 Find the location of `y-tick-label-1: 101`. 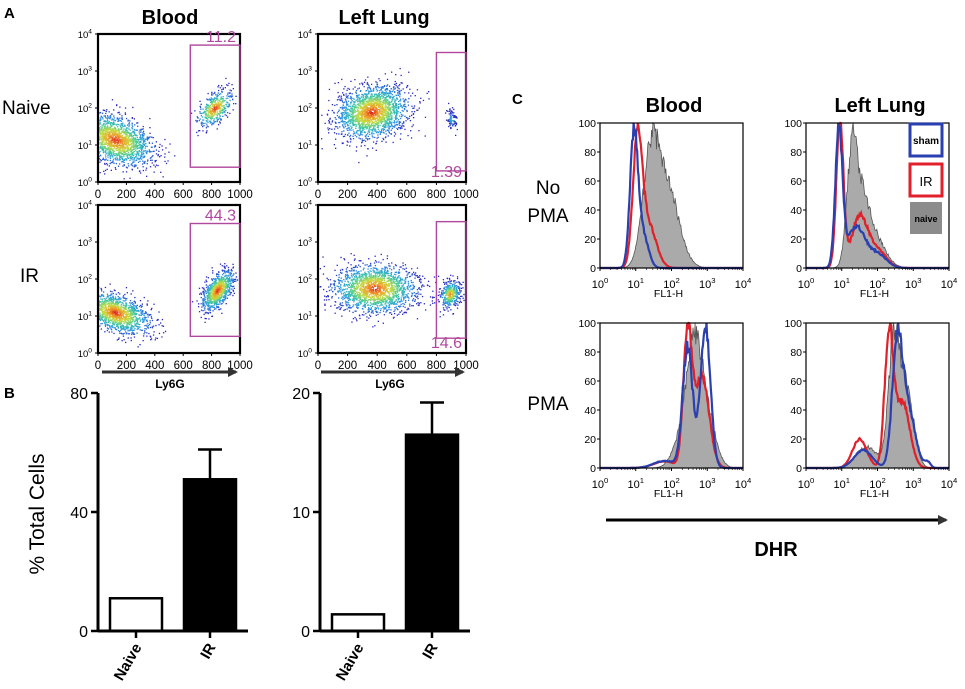

y-tick-label-1: 101 is located at coordinates (85, 146).